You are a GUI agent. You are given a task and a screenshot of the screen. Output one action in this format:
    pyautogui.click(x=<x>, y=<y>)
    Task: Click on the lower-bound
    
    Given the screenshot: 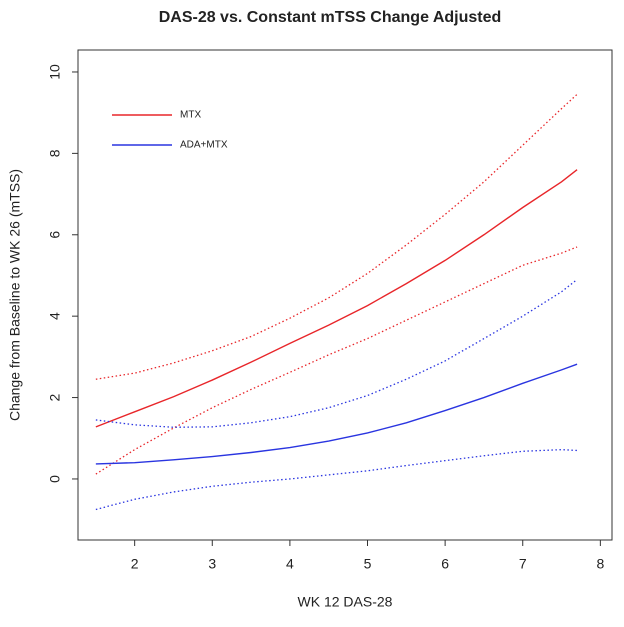 What is the action you would take?
    pyautogui.click(x=336, y=480)
    